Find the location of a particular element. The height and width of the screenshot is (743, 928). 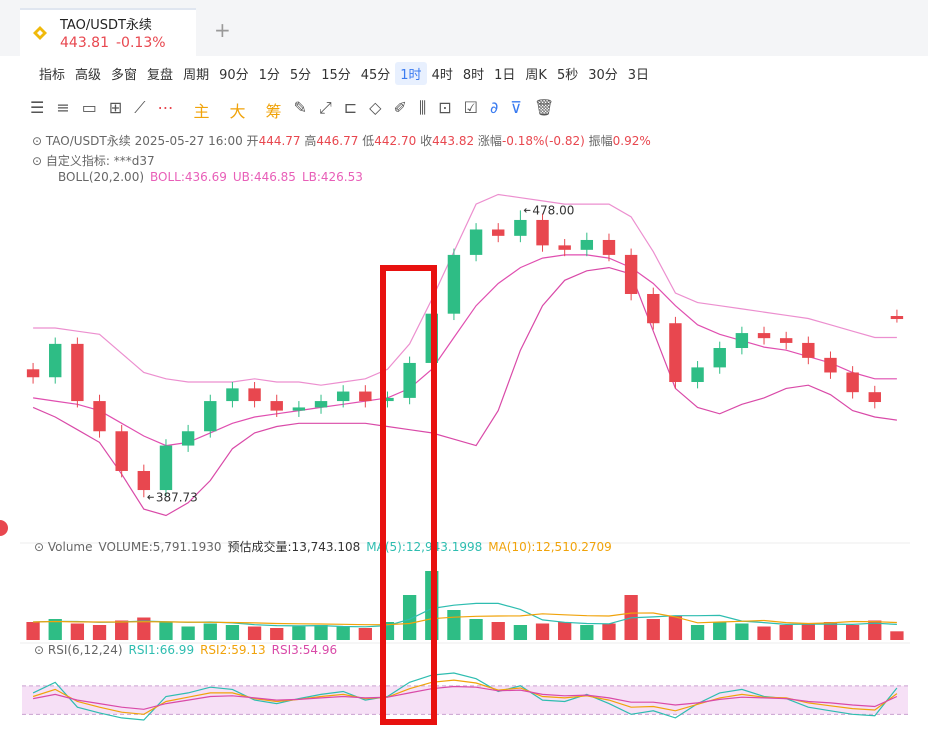

tool-icon: ⊞ is located at coordinates (115, 107).